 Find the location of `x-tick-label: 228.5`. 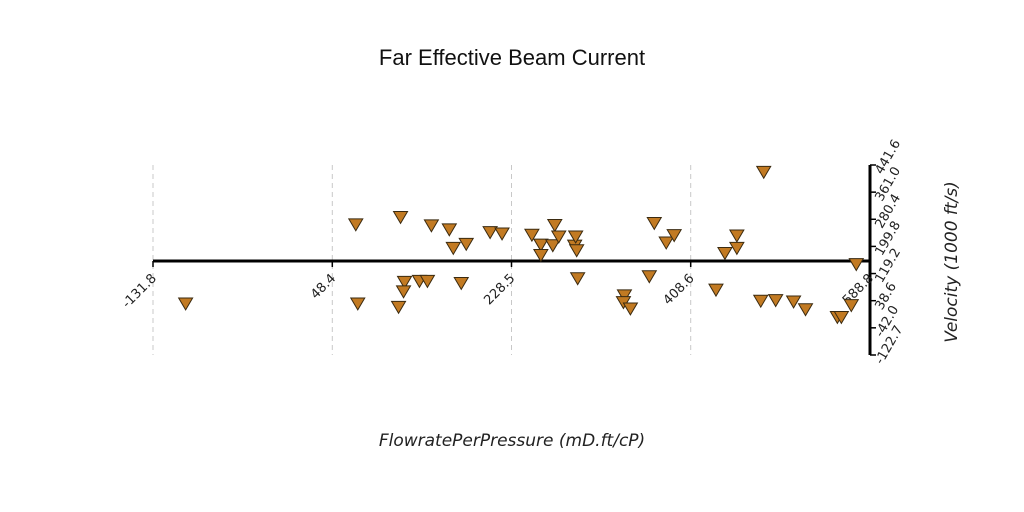

x-tick-label: 228.5 is located at coordinates (499, 289).